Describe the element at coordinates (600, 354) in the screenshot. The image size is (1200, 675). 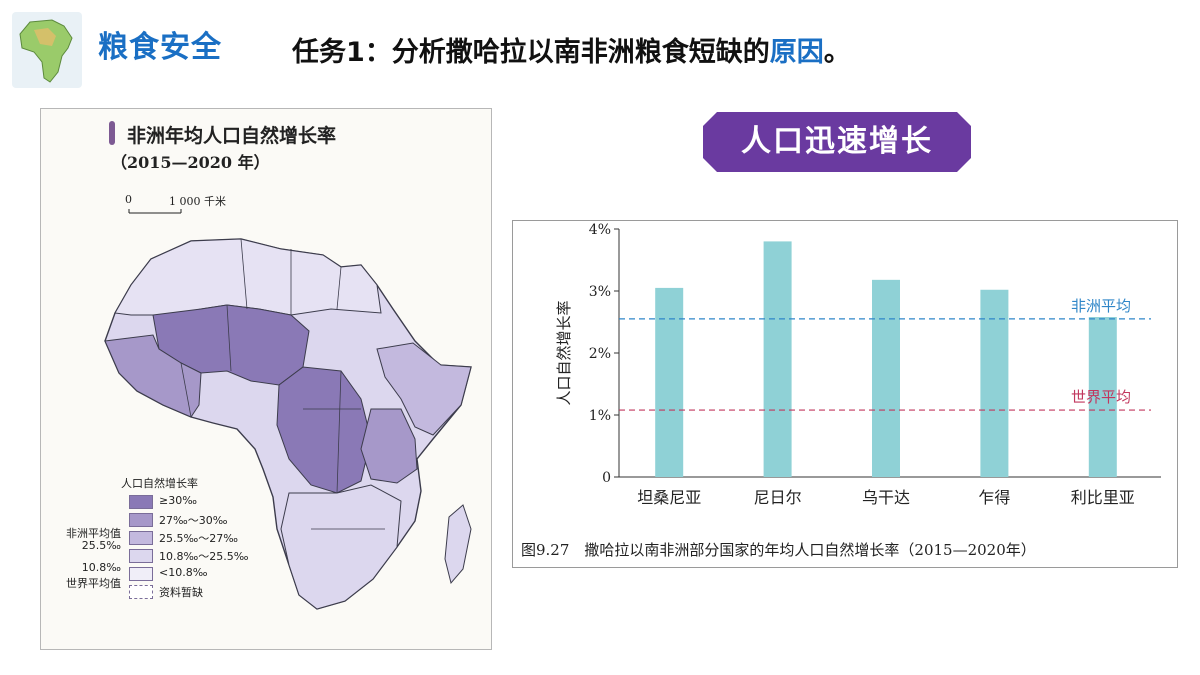
I see `y-tick-label: 2%` at that location.